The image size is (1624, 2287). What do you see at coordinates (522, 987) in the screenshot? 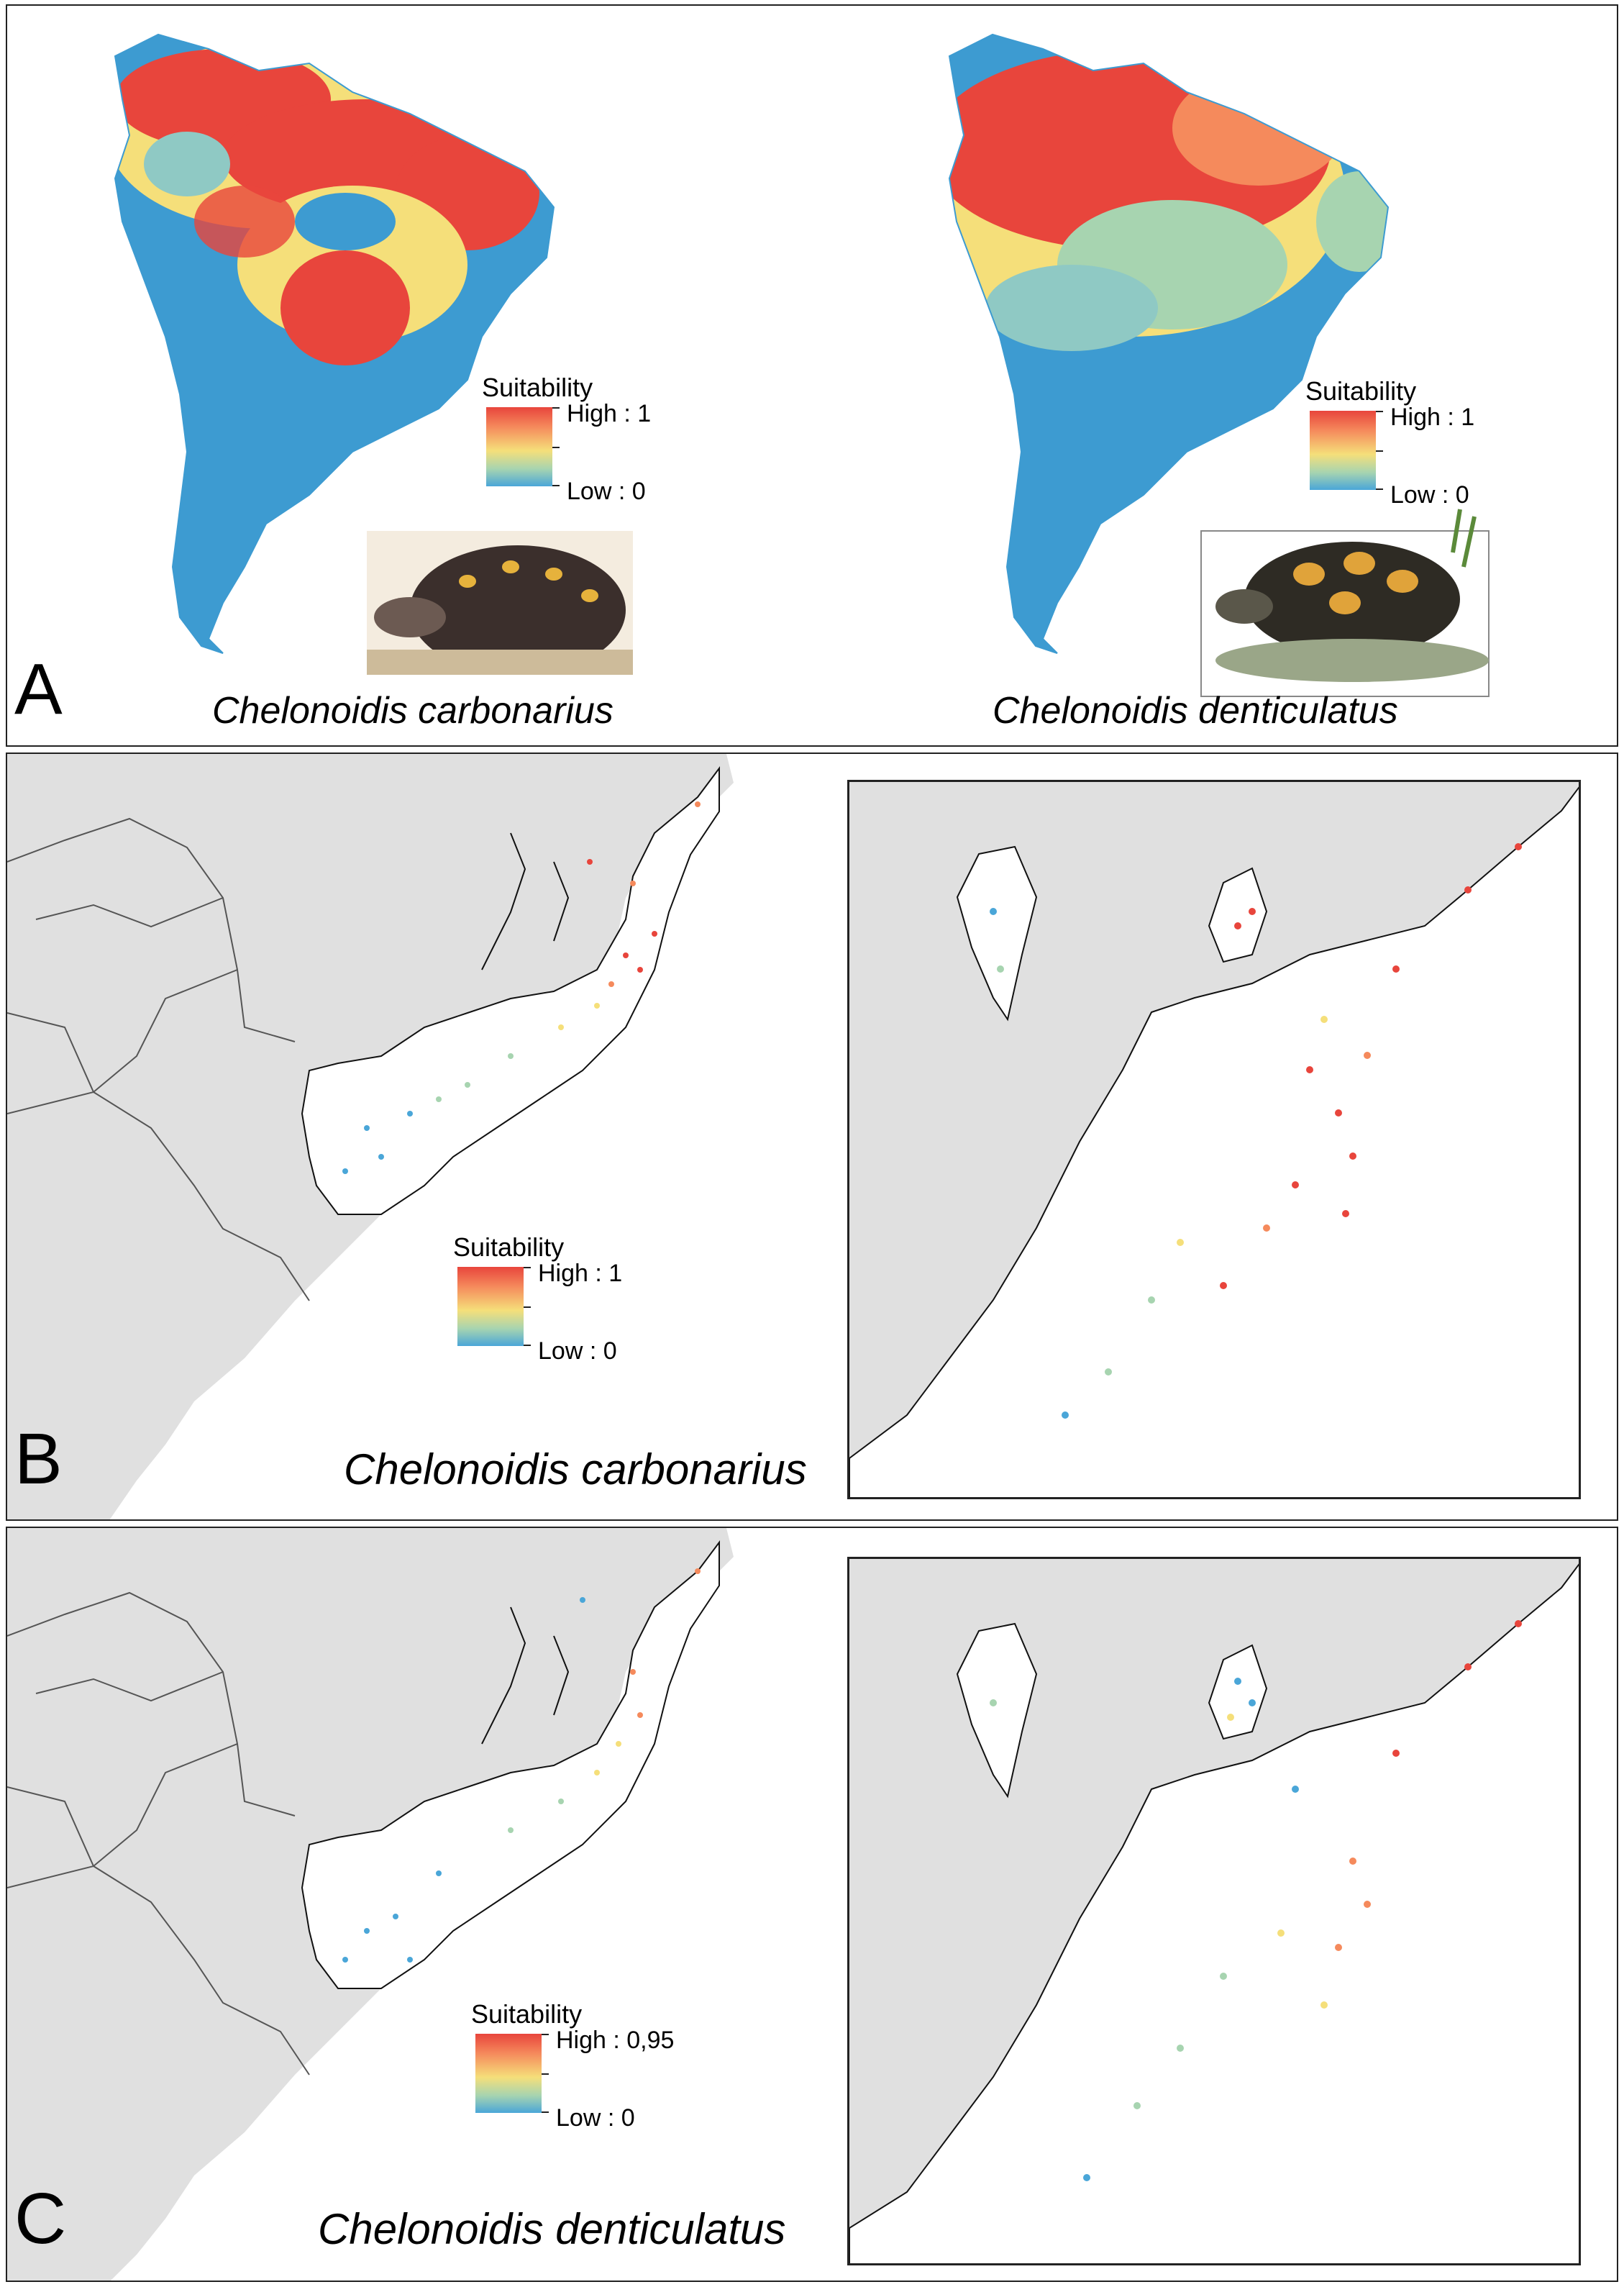
I see `suitability-points-b` at bounding box center [522, 987].